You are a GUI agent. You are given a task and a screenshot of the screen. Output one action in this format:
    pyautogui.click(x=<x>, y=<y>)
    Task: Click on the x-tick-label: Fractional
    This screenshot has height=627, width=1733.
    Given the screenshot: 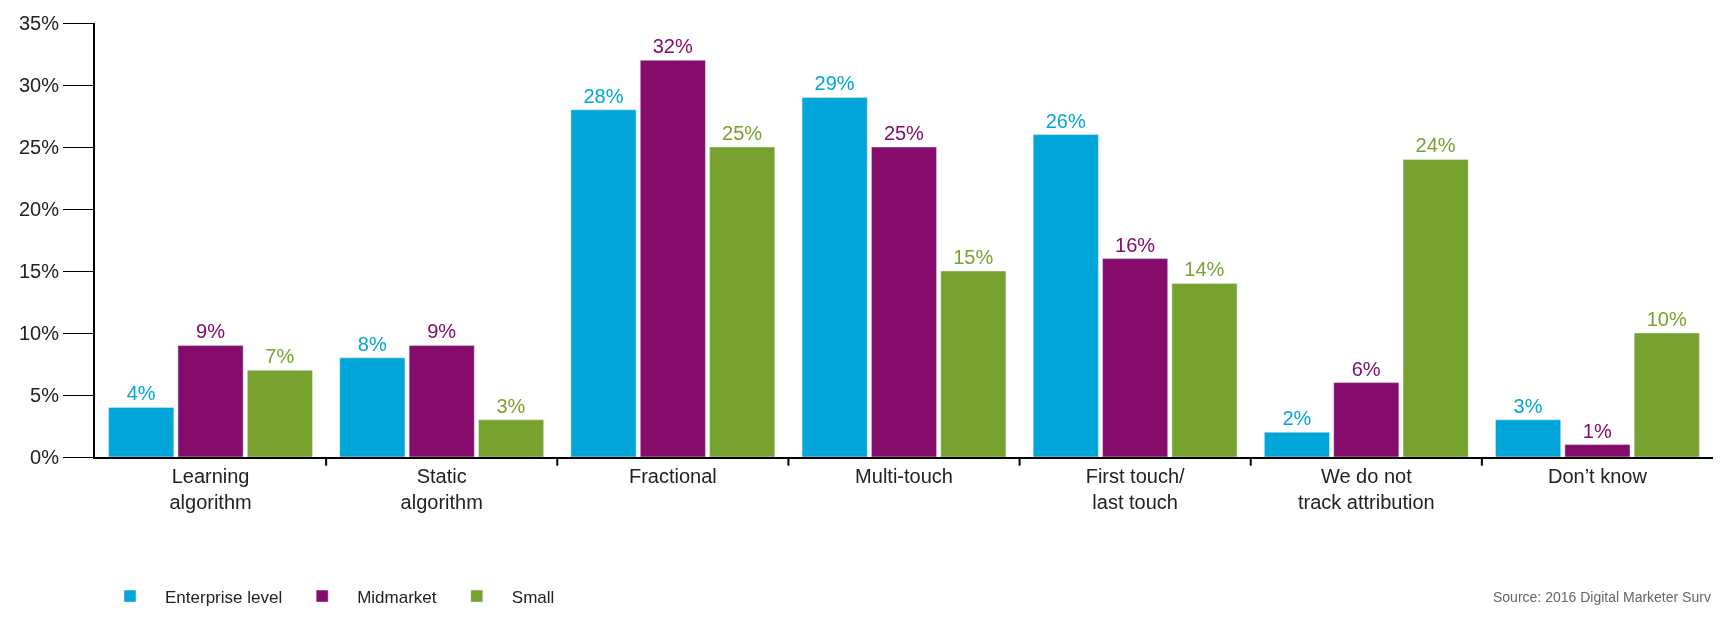 What is the action you would take?
    pyautogui.click(x=672, y=476)
    